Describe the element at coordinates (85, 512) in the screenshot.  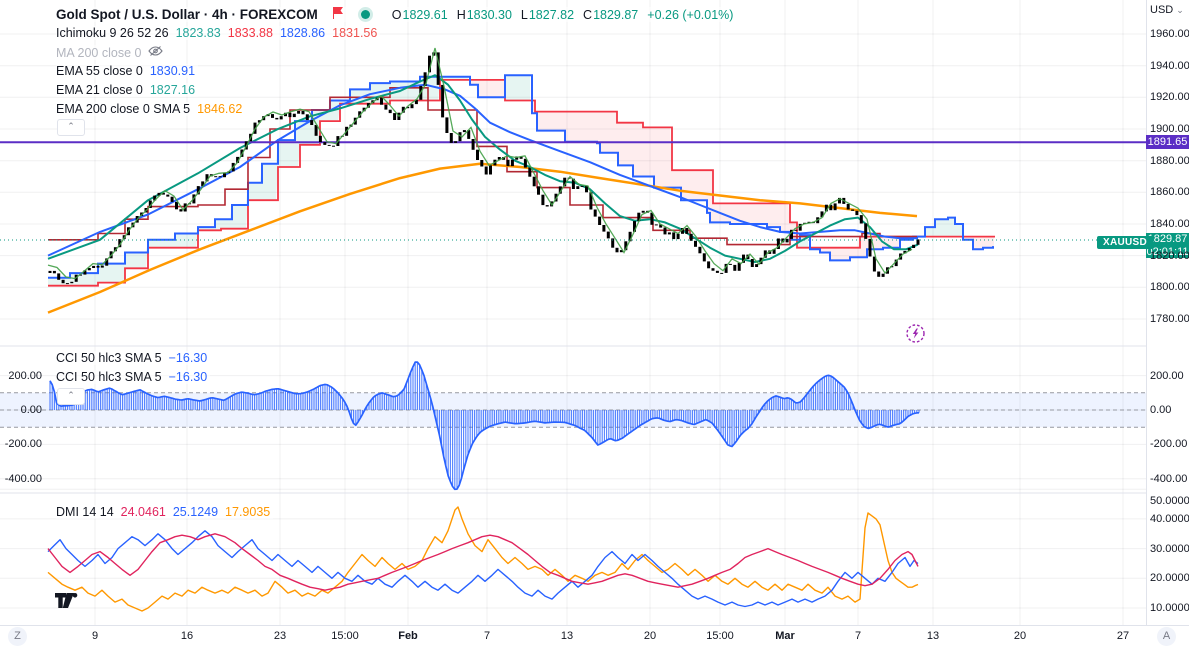
I see `legend-label: DMI 14 14` at that location.